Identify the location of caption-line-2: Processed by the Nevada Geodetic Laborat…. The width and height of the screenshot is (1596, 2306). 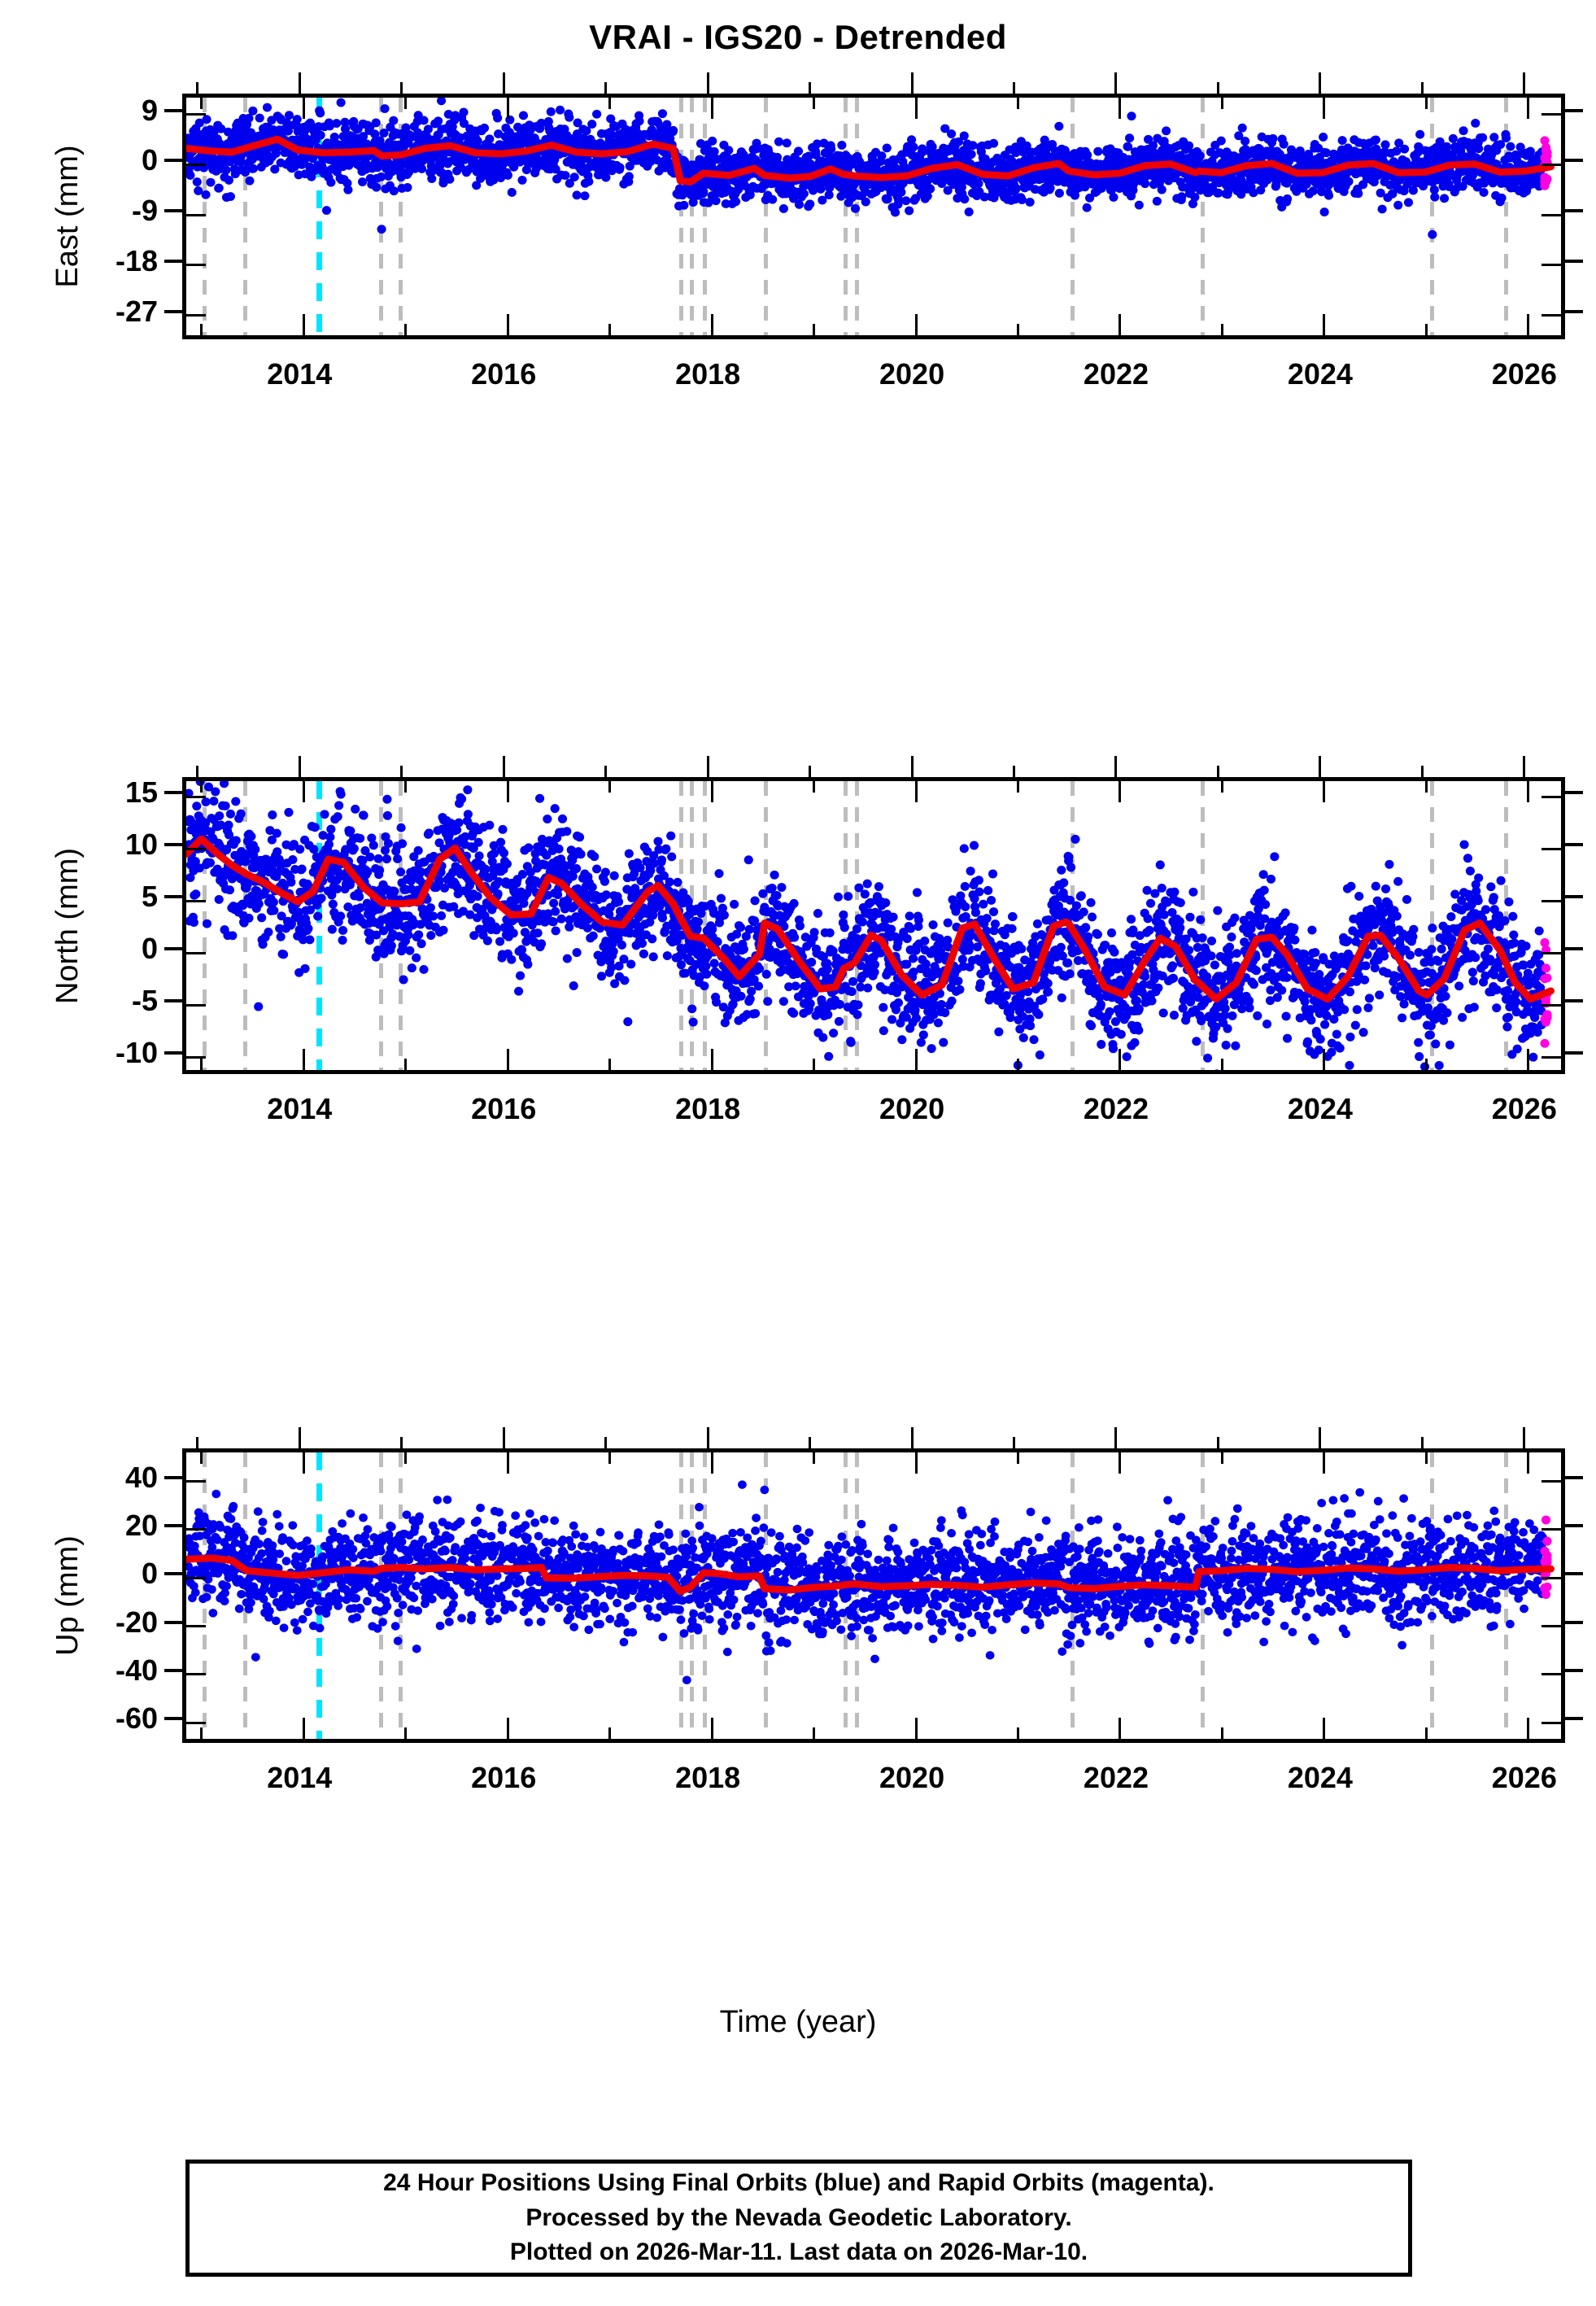
(798, 2217).